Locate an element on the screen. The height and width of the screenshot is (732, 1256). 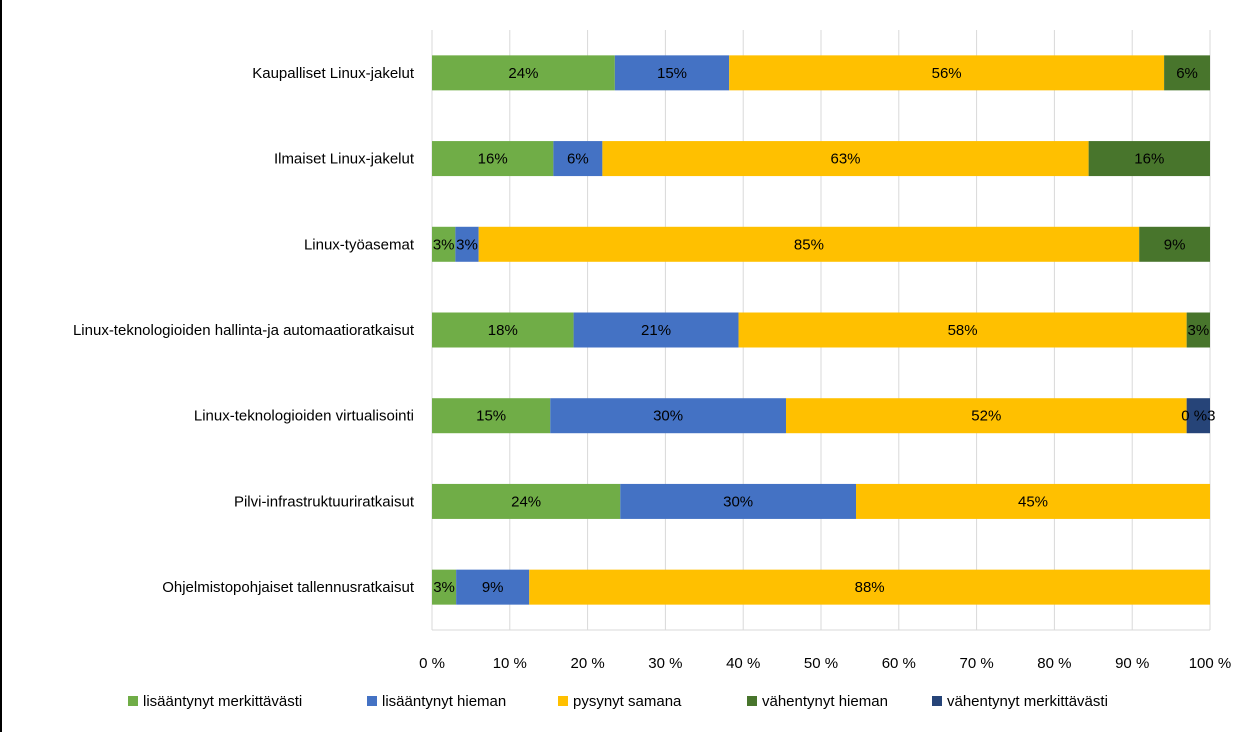
data-label: 18% is located at coordinates (503, 330).